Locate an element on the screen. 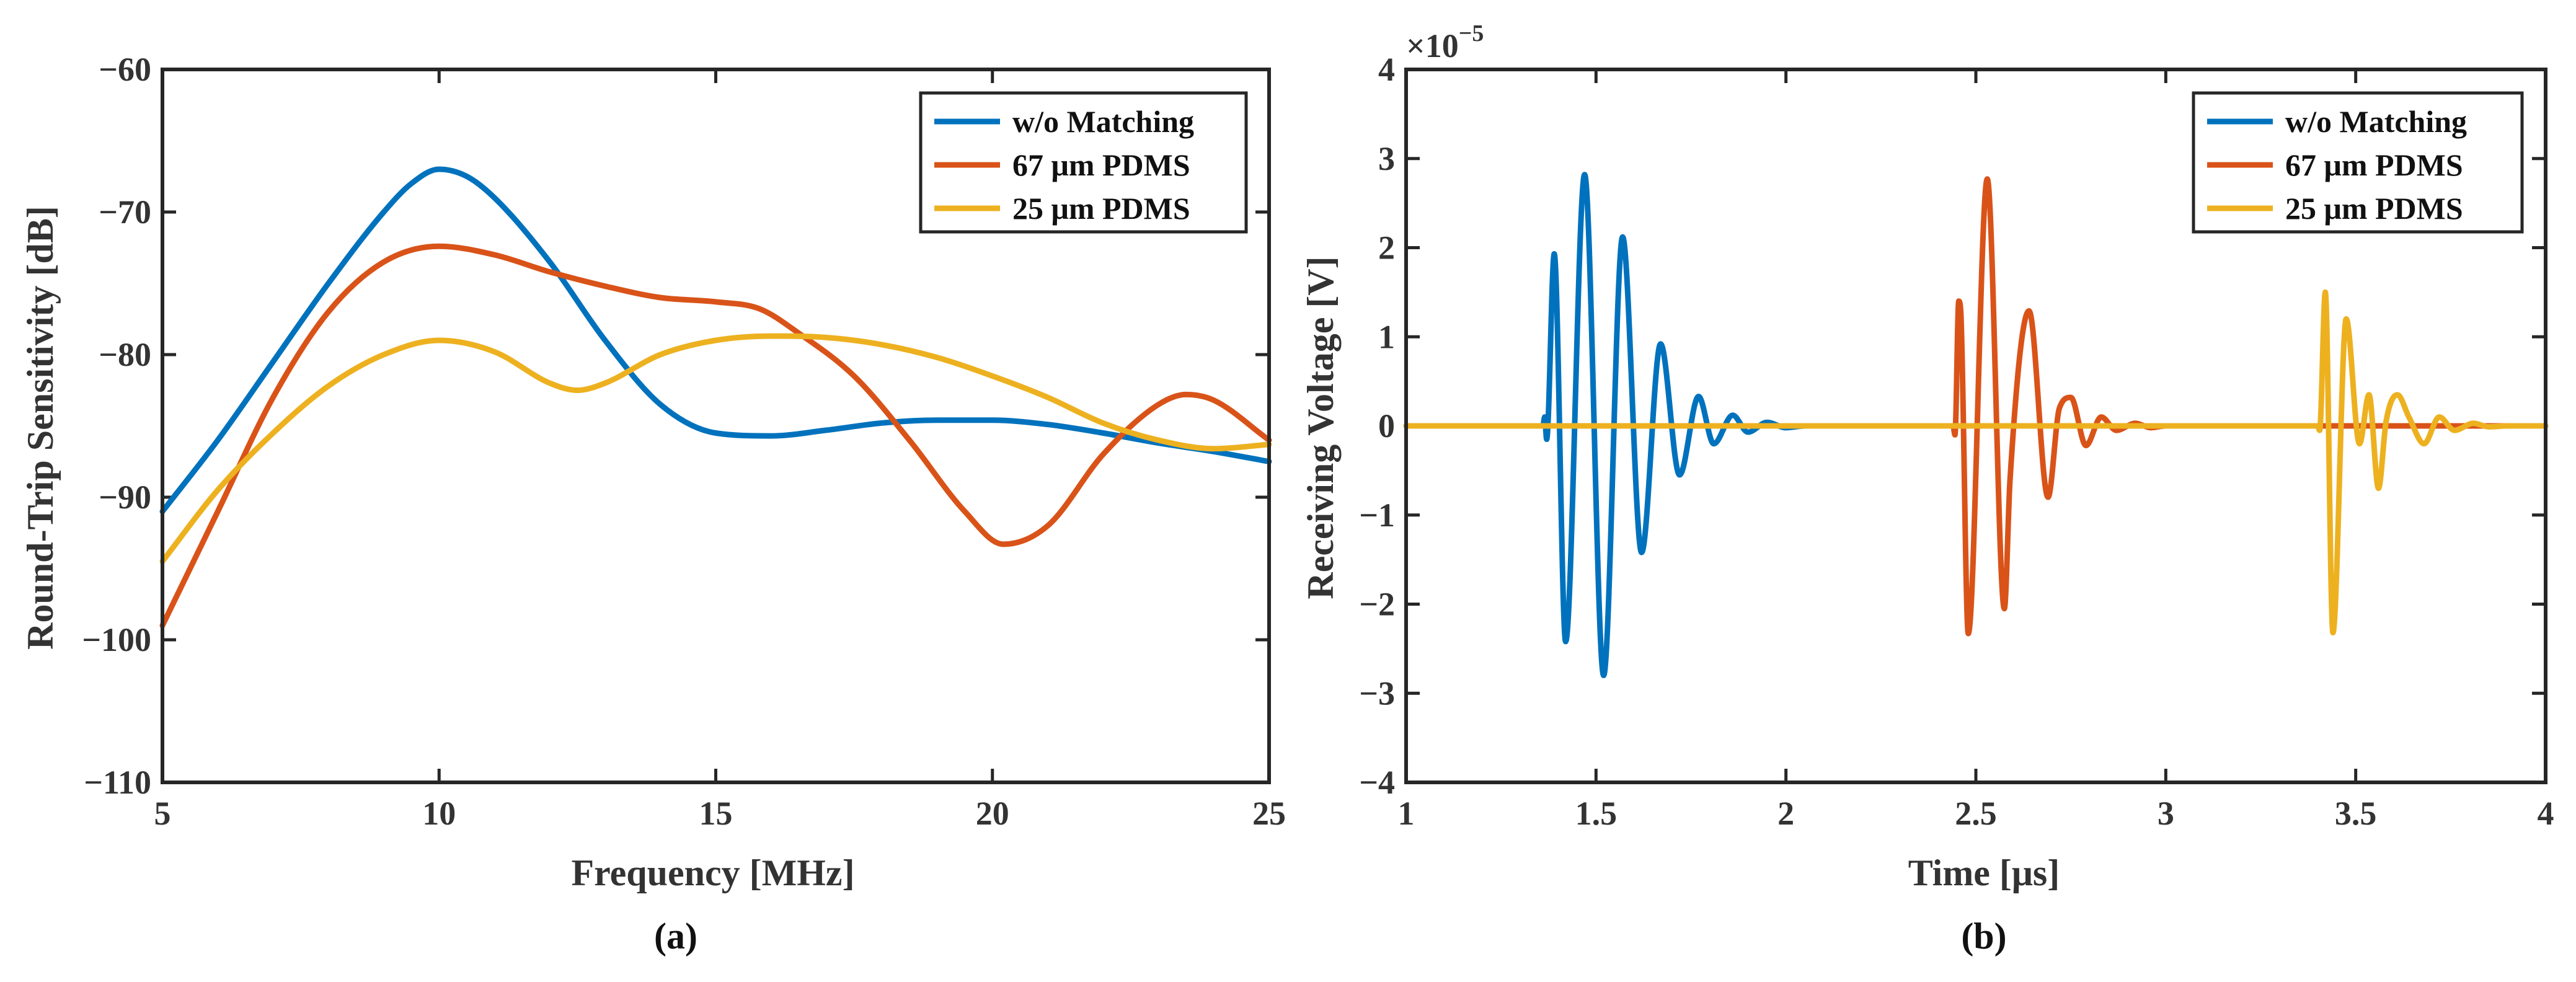 This screenshot has height=982, width=2576. panel-a-caption: (a) is located at coordinates (675, 936).